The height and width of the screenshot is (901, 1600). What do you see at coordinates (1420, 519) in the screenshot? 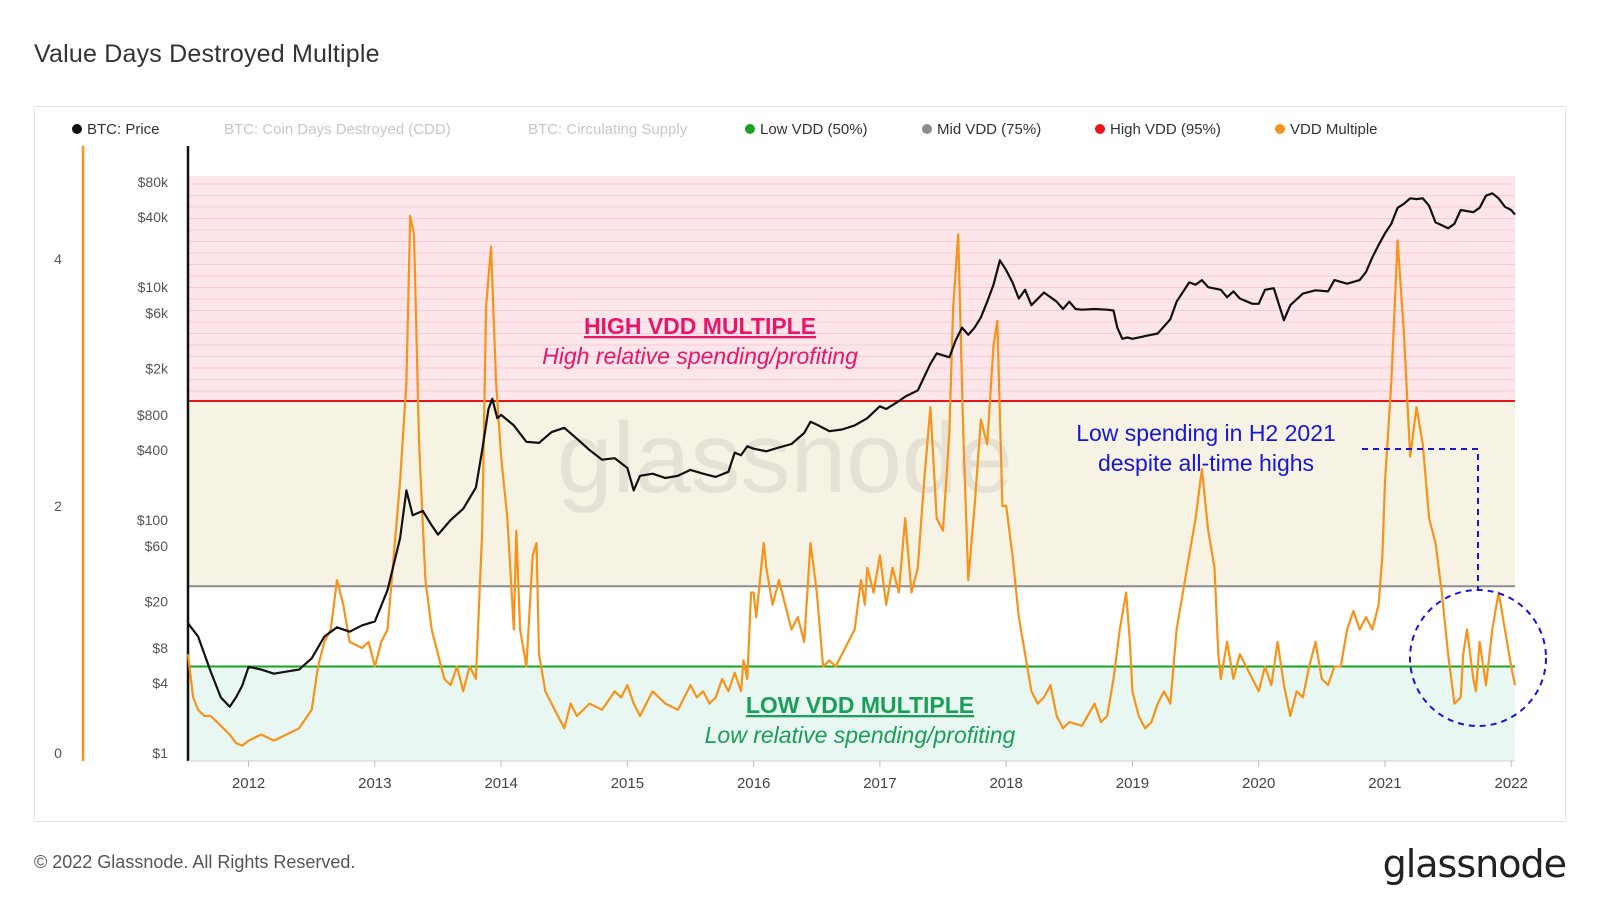
I see `callout-connector` at bounding box center [1420, 519].